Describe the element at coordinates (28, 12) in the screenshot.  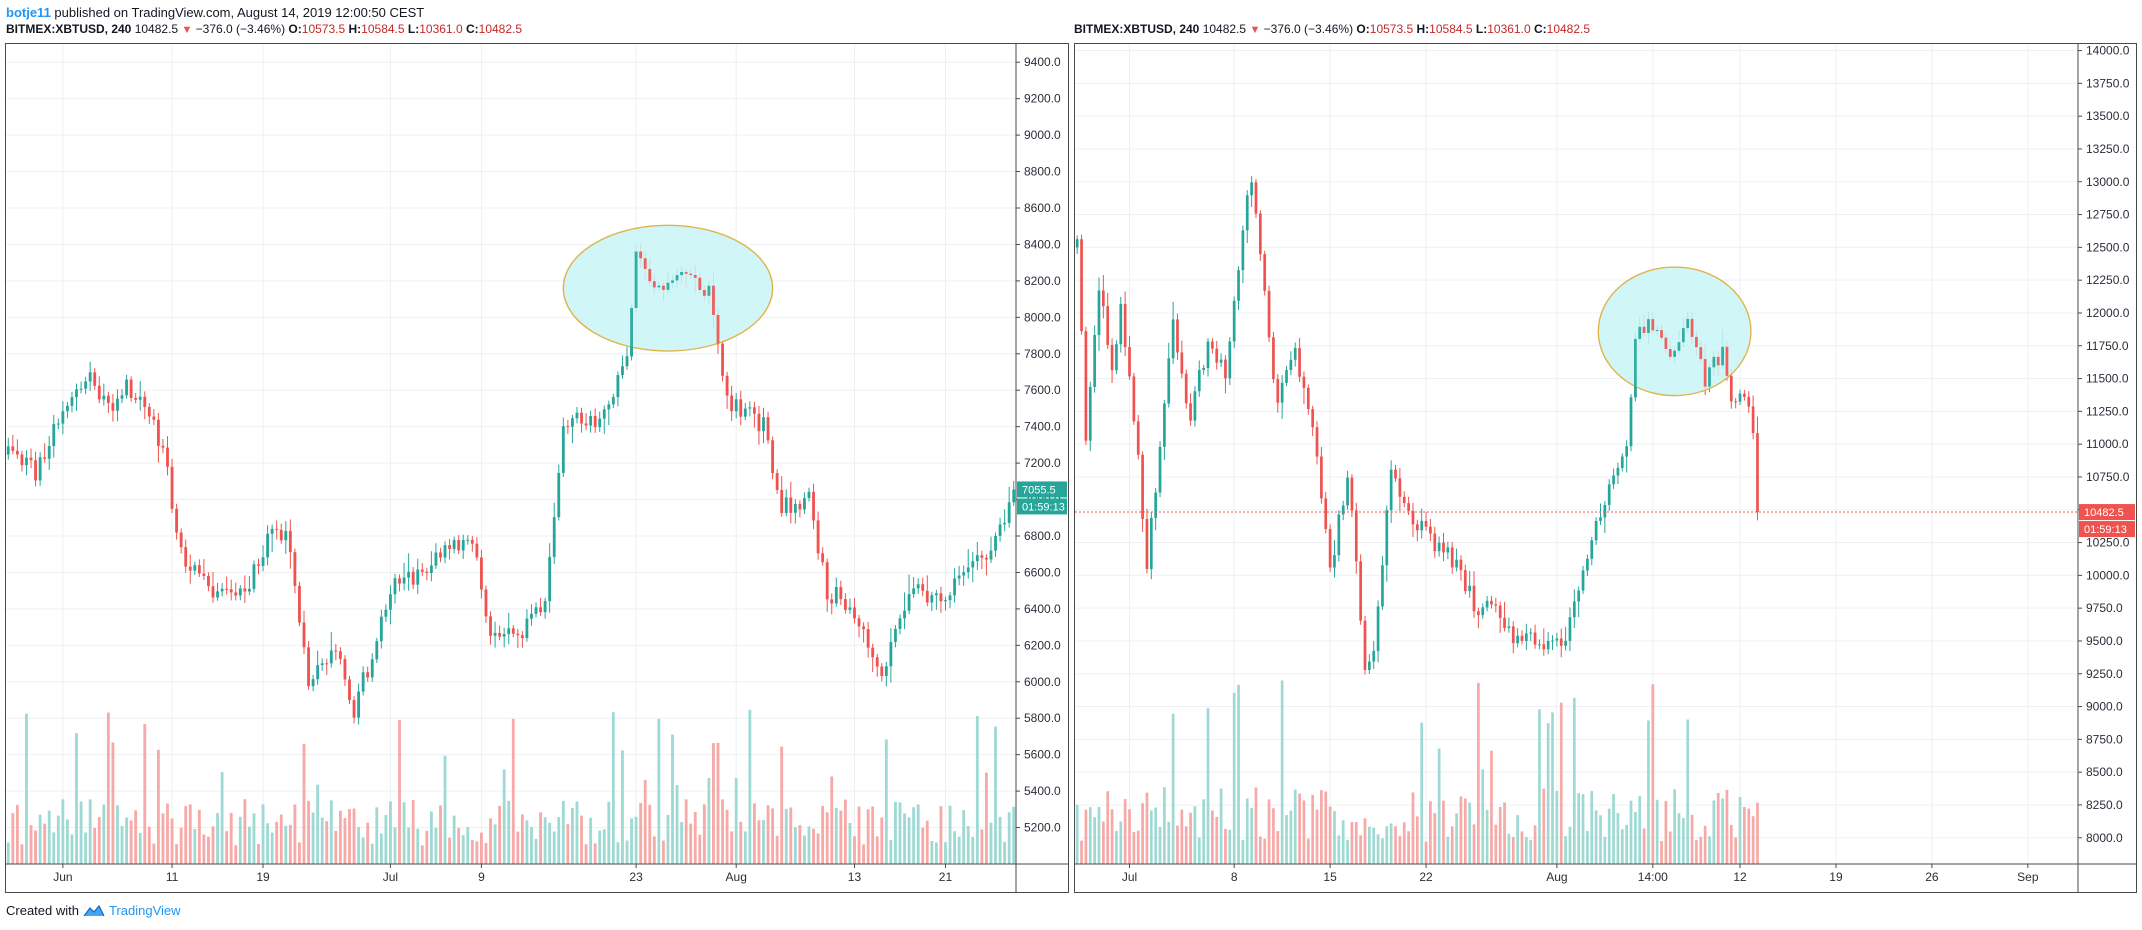
I see `author-link: botje11` at that location.